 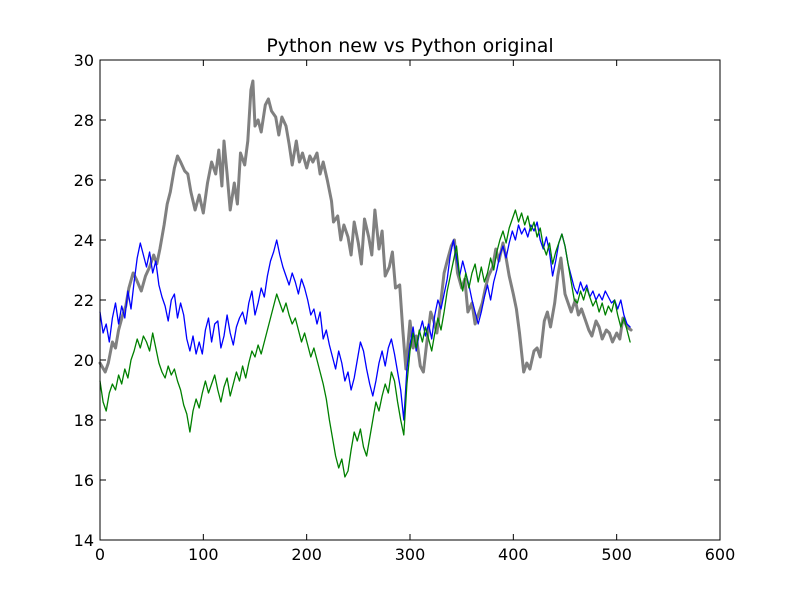 I want to click on y-tick-label: 16, so click(x=84, y=480).